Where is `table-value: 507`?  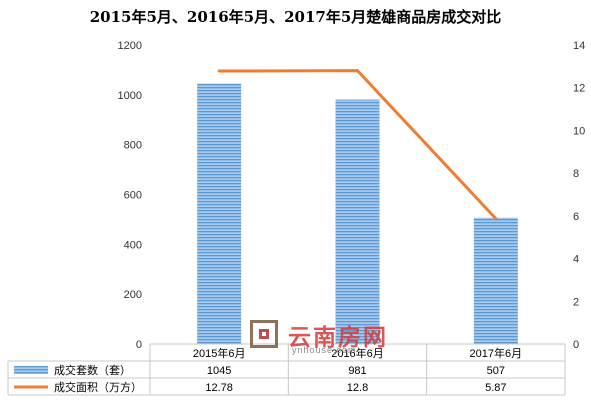 table-value: 507 is located at coordinates (496, 371).